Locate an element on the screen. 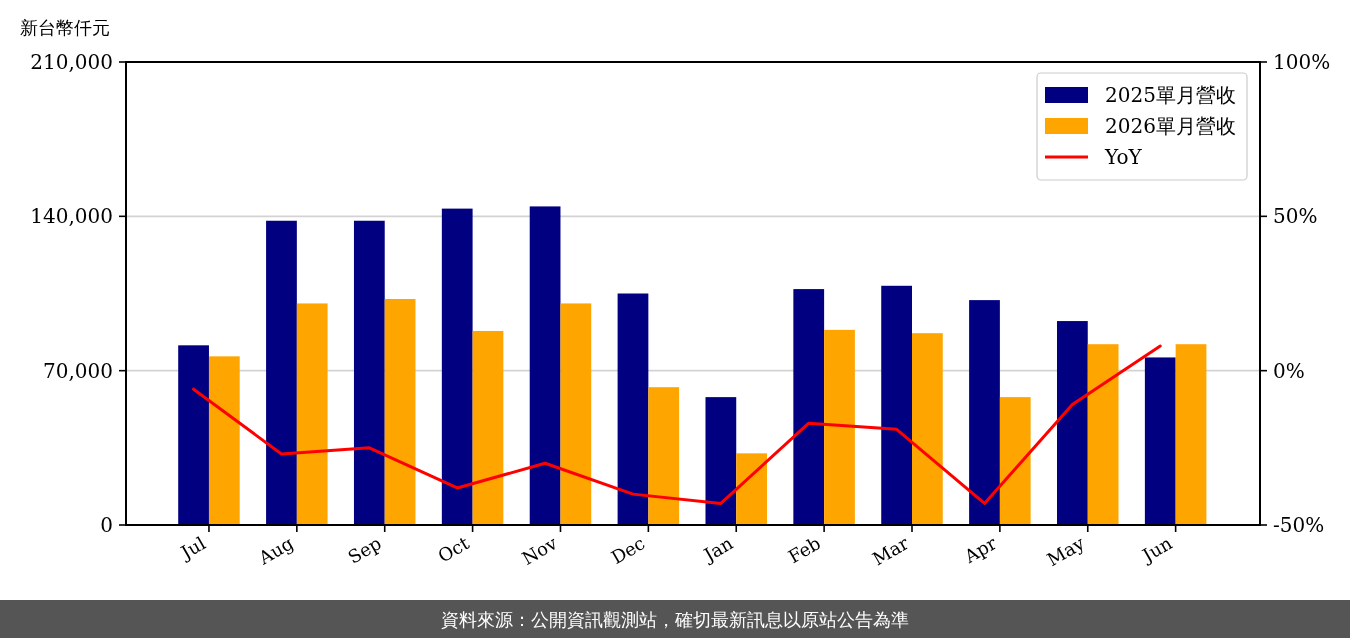  legend-label: YoY is located at coordinates (1123, 157).